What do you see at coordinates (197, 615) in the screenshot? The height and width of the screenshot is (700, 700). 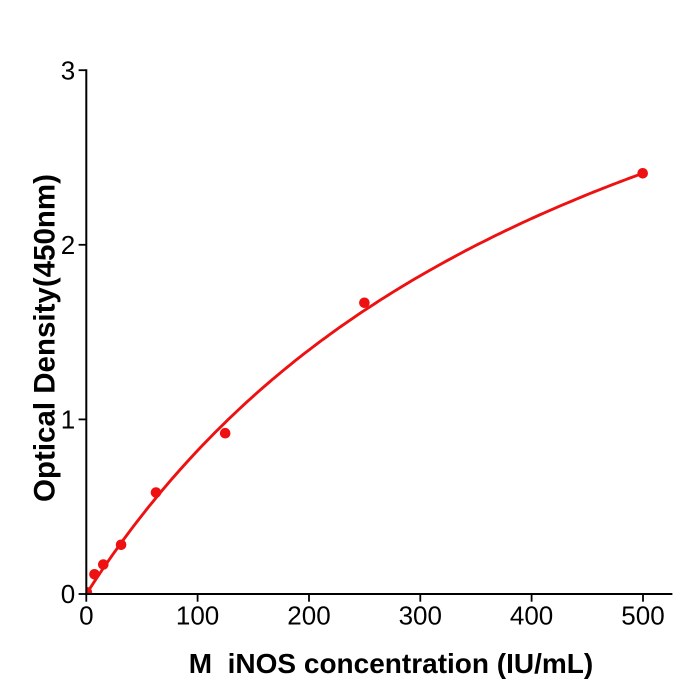 I see `svg-text: 100` at bounding box center [197, 615].